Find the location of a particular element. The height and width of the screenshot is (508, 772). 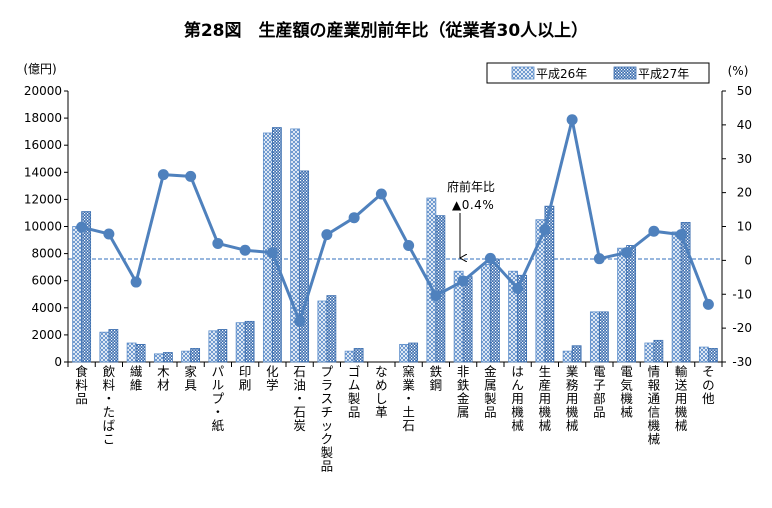

annotation-value: ▲0.4% is located at coordinates (473, 205).